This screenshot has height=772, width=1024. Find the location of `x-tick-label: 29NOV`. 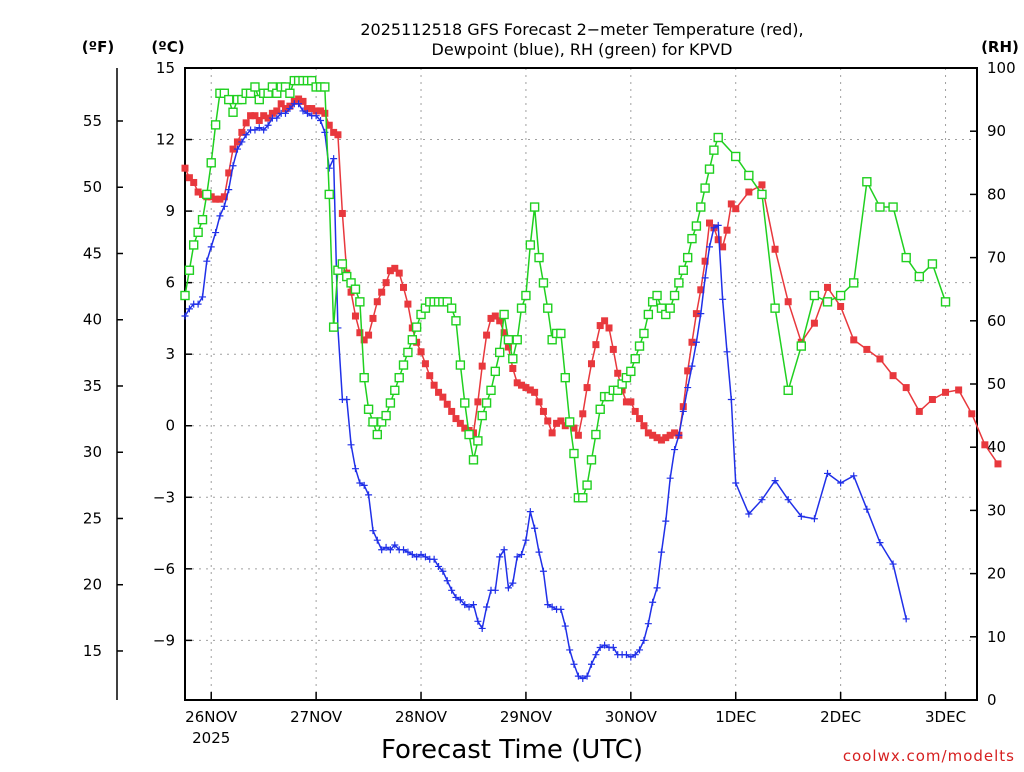

x-tick-label: 29NOV is located at coordinates (526, 717).